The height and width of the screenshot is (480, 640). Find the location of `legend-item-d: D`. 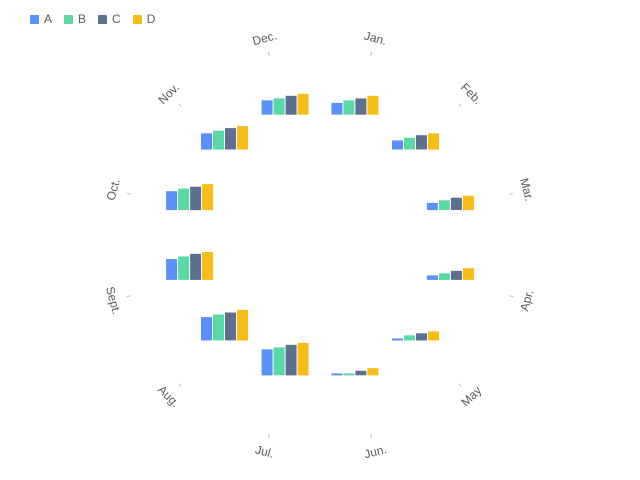

legend-item-d: D is located at coordinates (144, 19).